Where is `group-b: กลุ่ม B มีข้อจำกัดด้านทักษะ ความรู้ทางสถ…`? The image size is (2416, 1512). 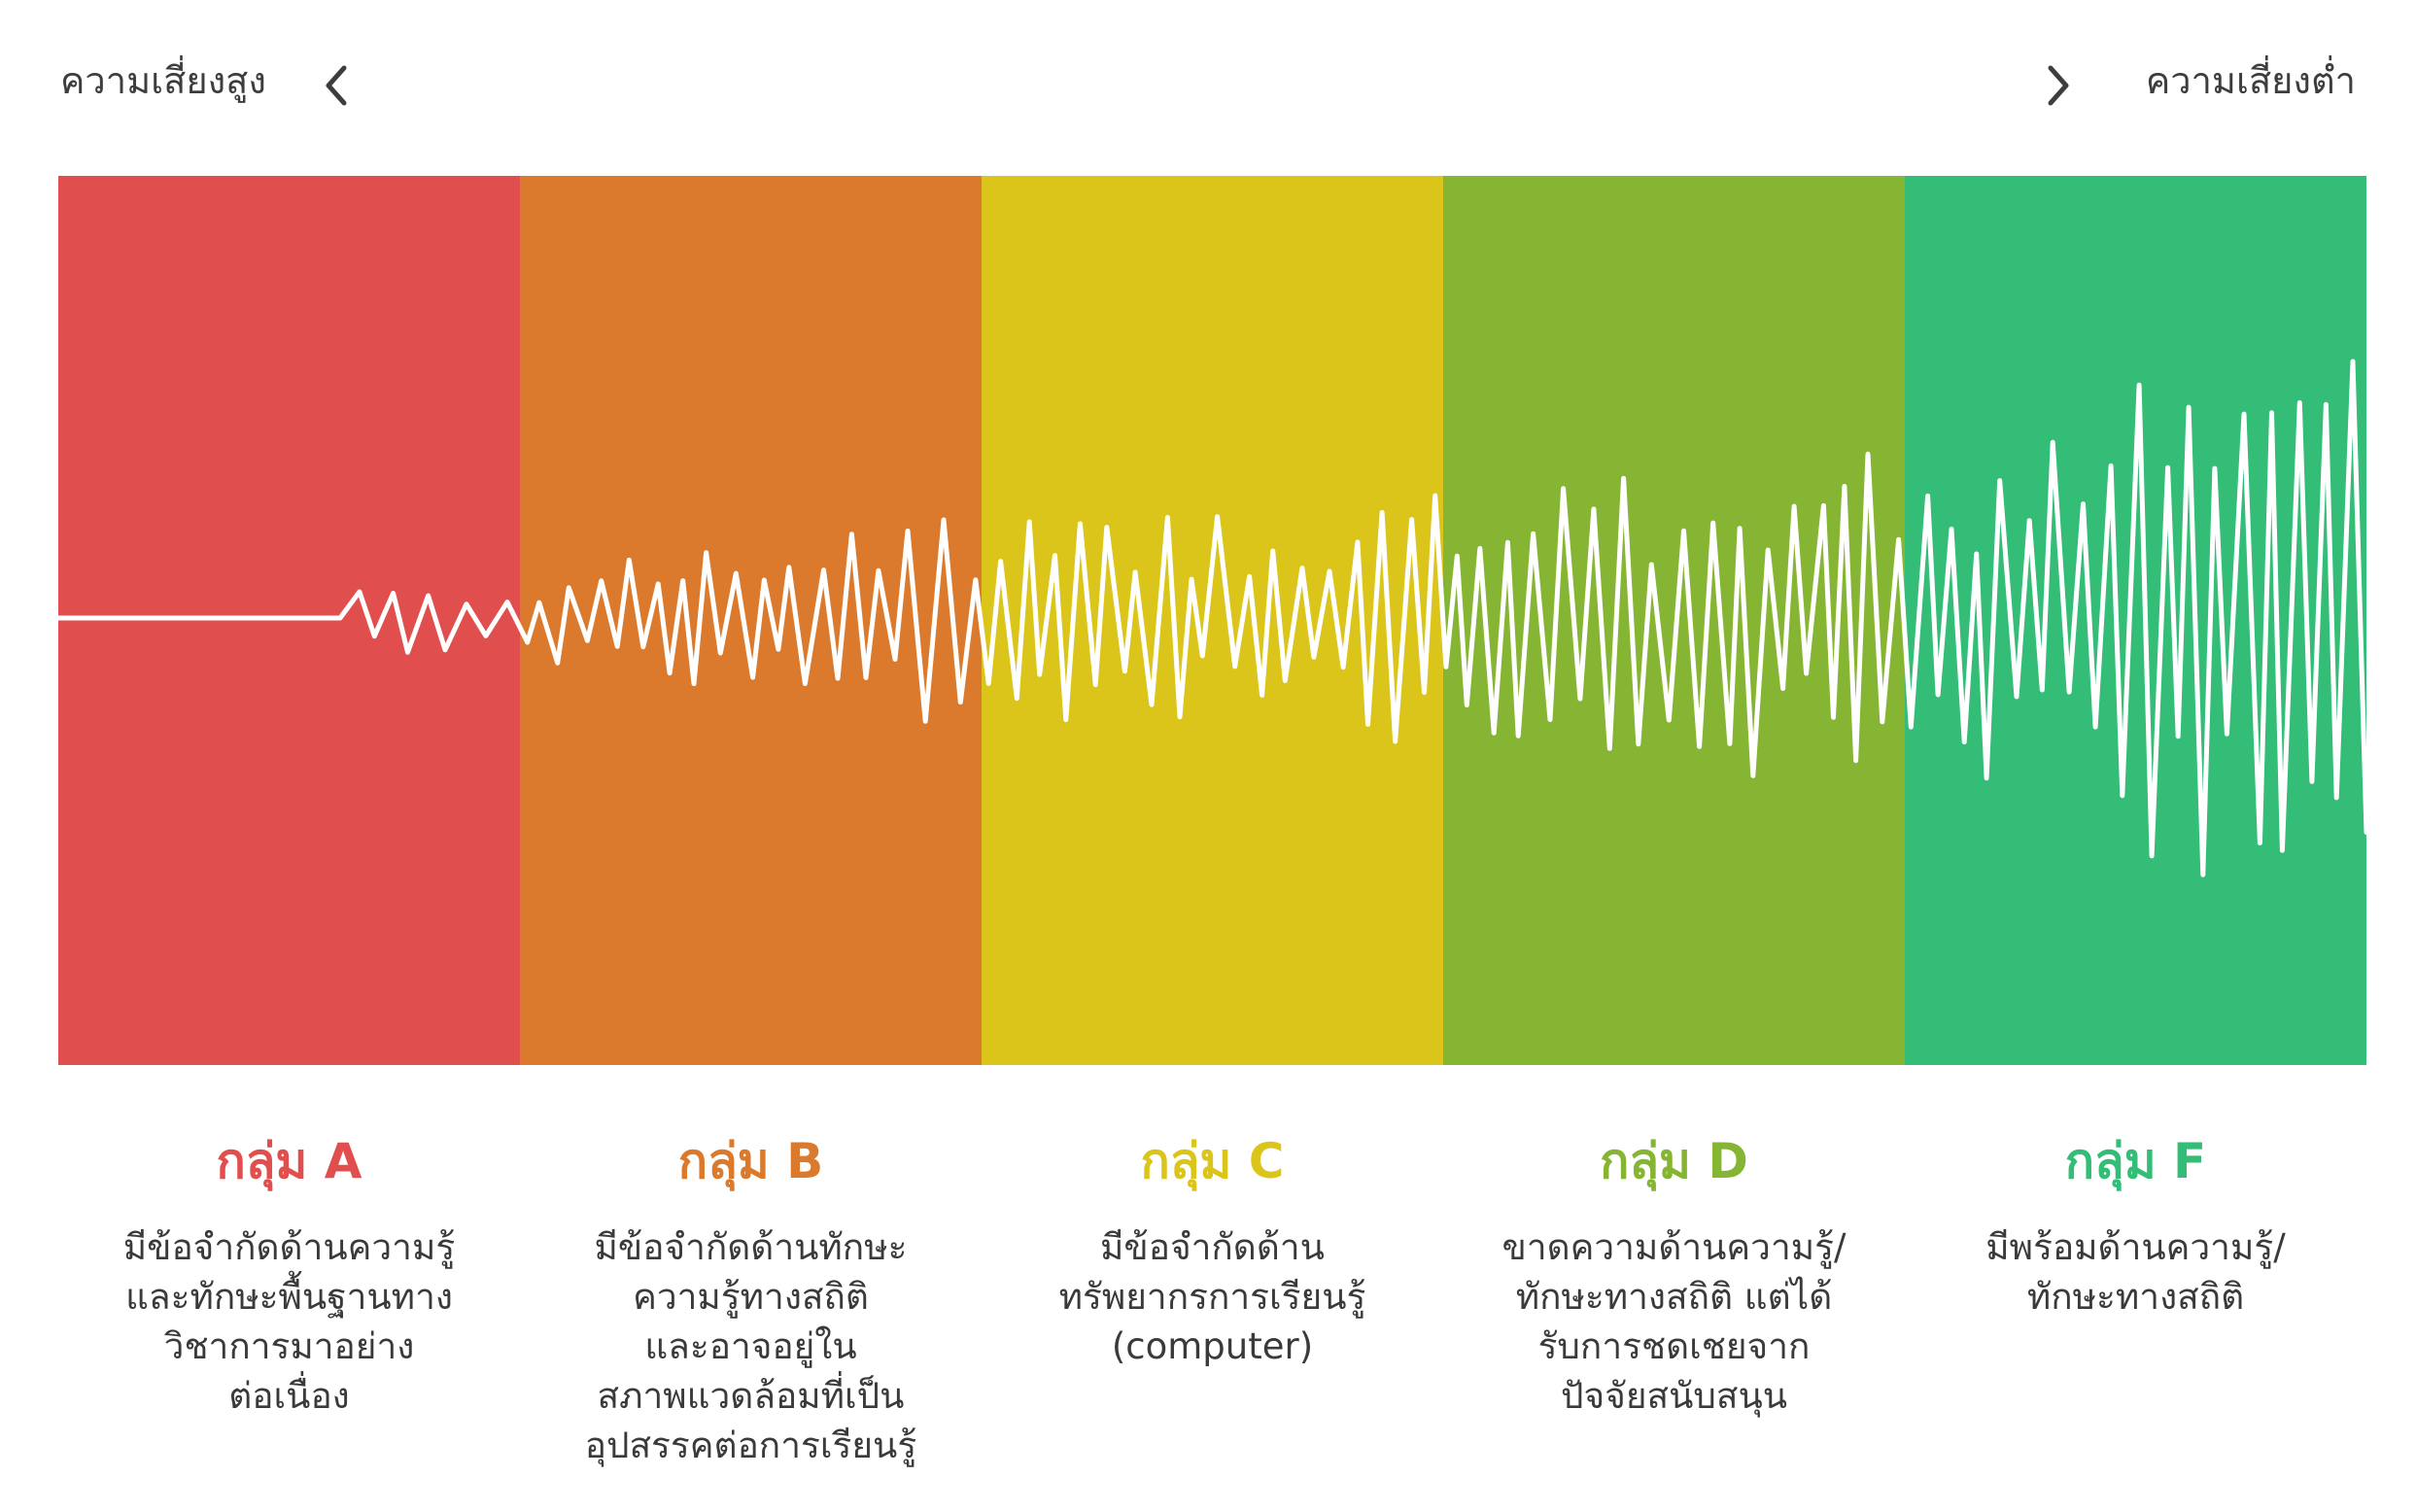
group-b: กลุ่ม B มีข้อจำกัดด้านทักษะ ความรู้ทางสถ… is located at coordinates (751, 1298).